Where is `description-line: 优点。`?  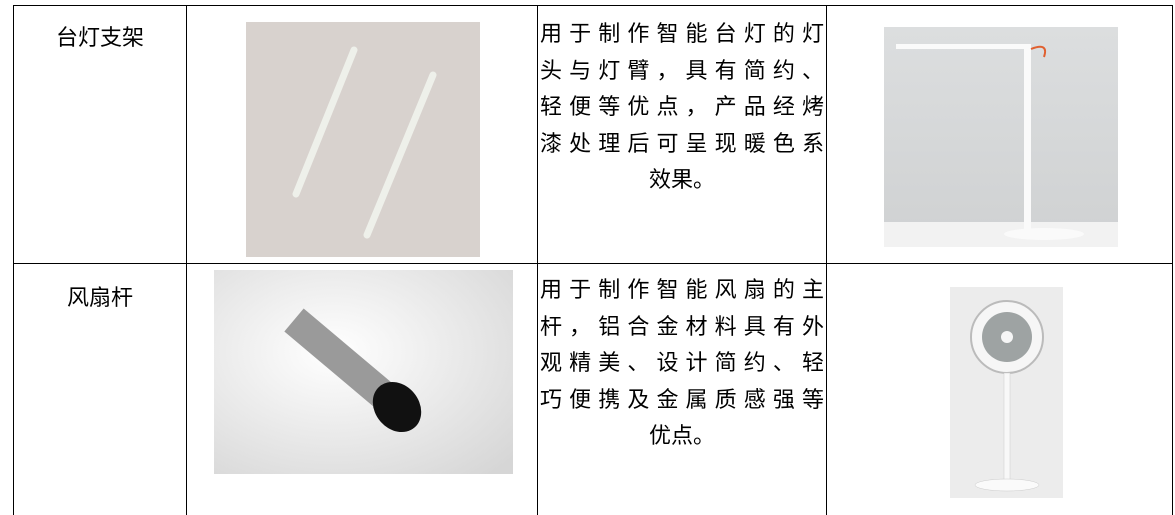 description-line: 优点。 is located at coordinates (681, 435).